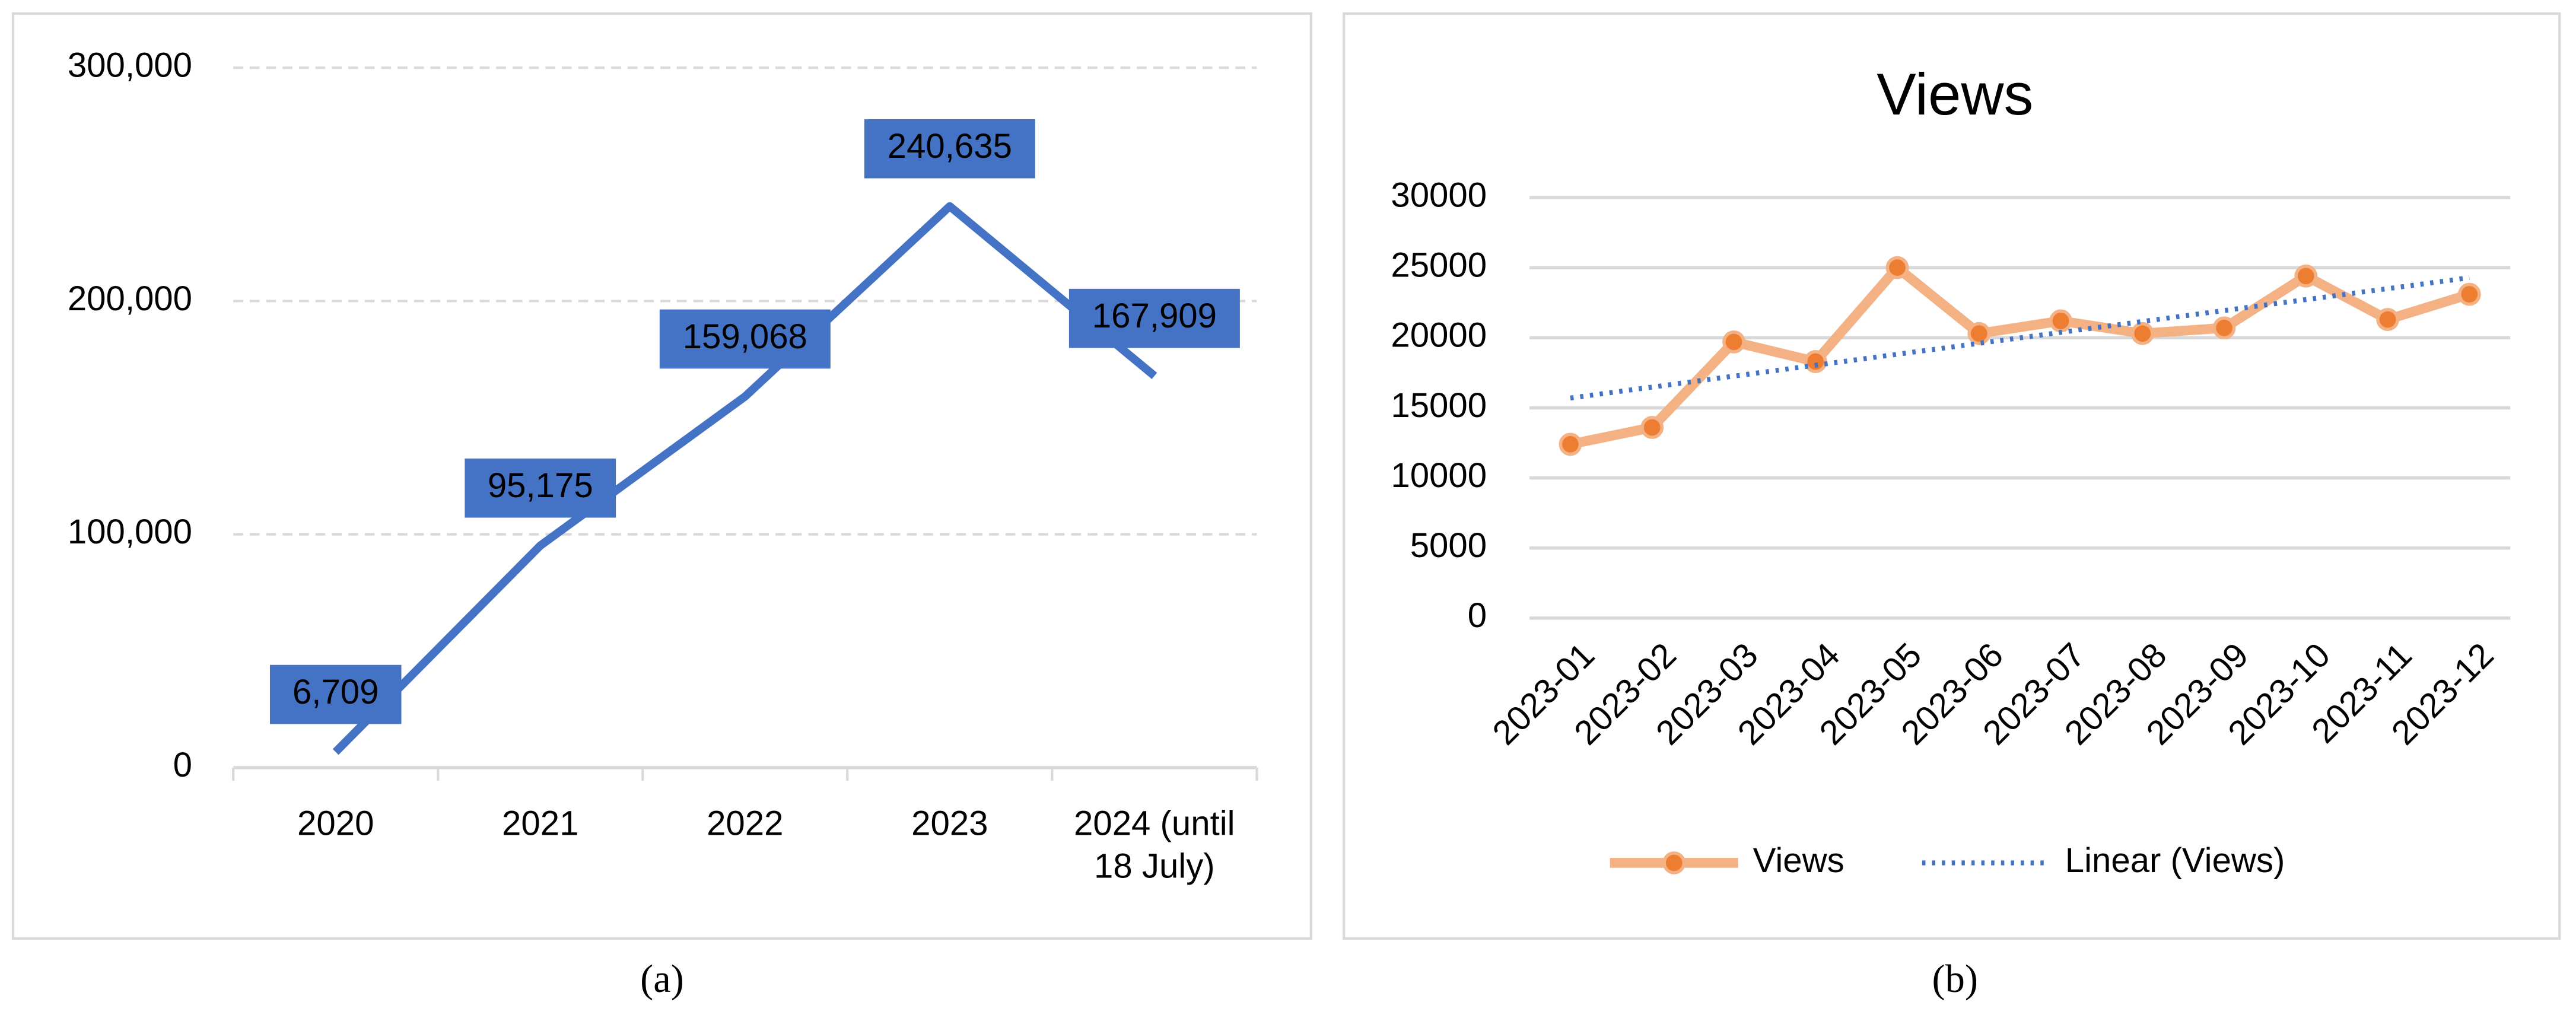  I want to click on x-tick-label: 2023, so click(949, 824).